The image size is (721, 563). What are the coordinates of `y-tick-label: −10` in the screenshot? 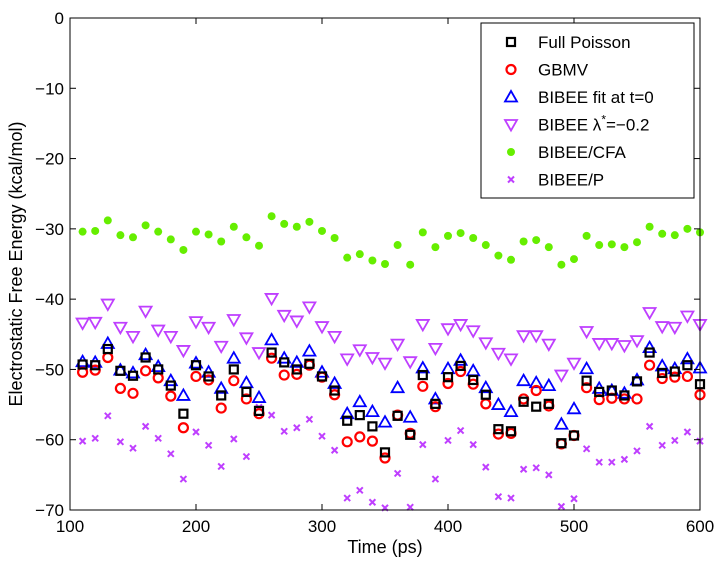 It's located at (49, 88).